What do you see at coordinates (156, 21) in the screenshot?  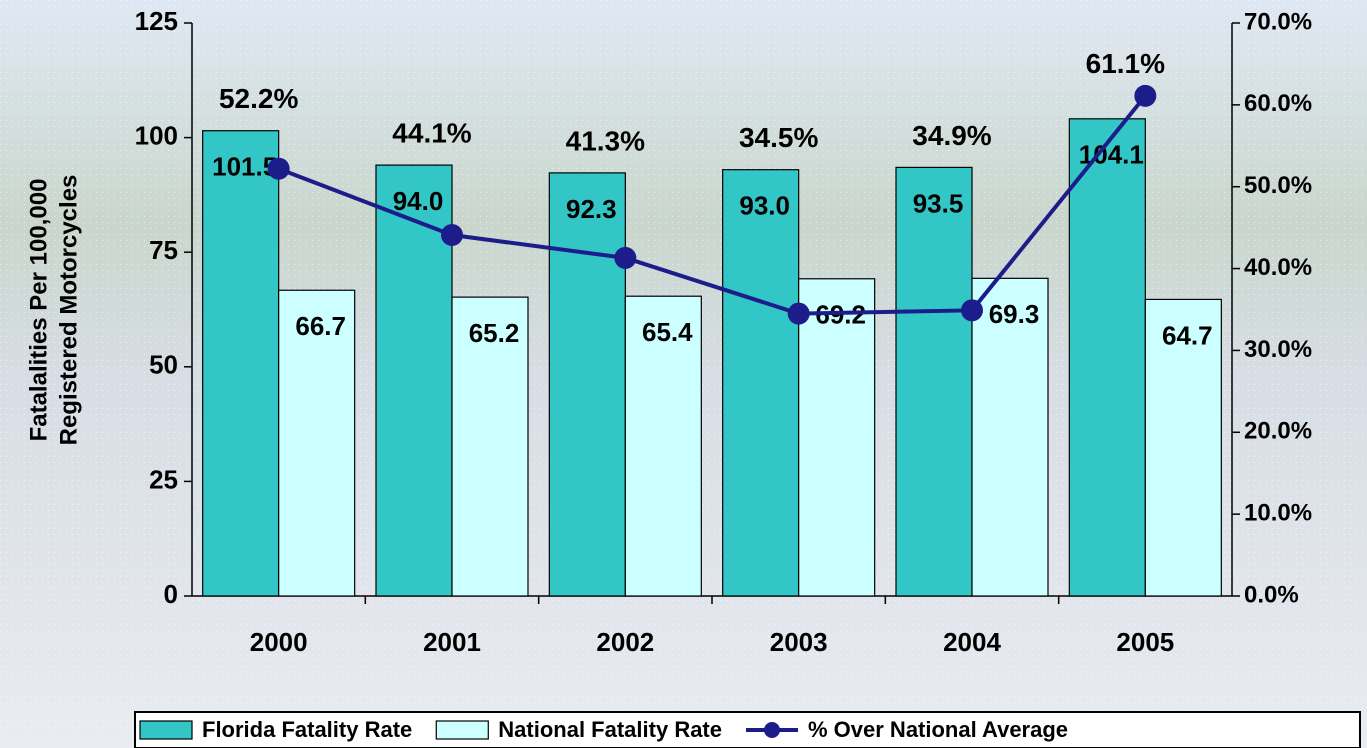 I see `y-tick-label: 125` at bounding box center [156, 21].